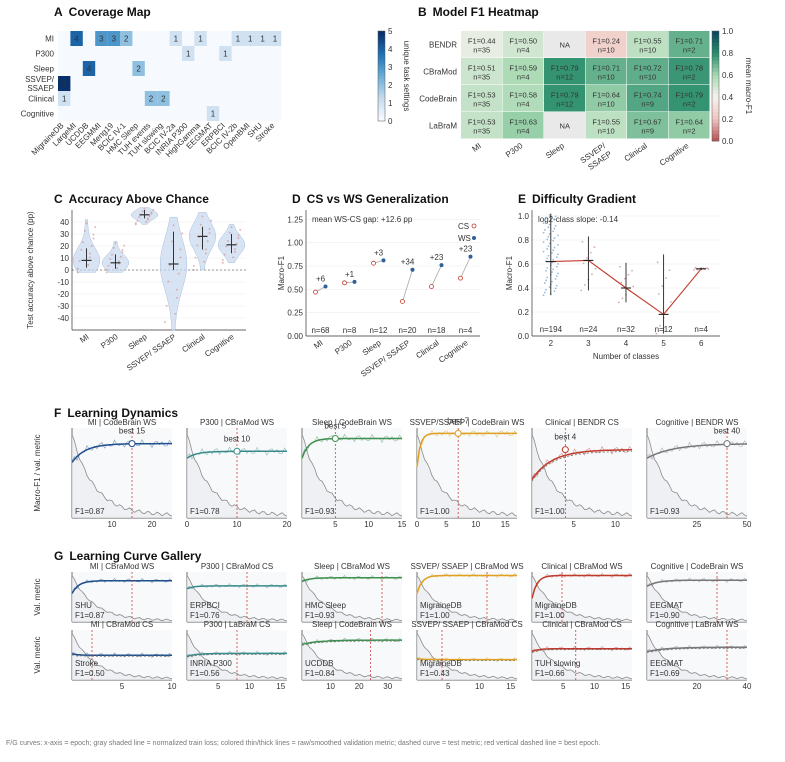 This screenshot has width=785, height=762. What do you see at coordinates (564, 77) in the screenshot?
I see `cell-n: n=12` at bounding box center [564, 77].